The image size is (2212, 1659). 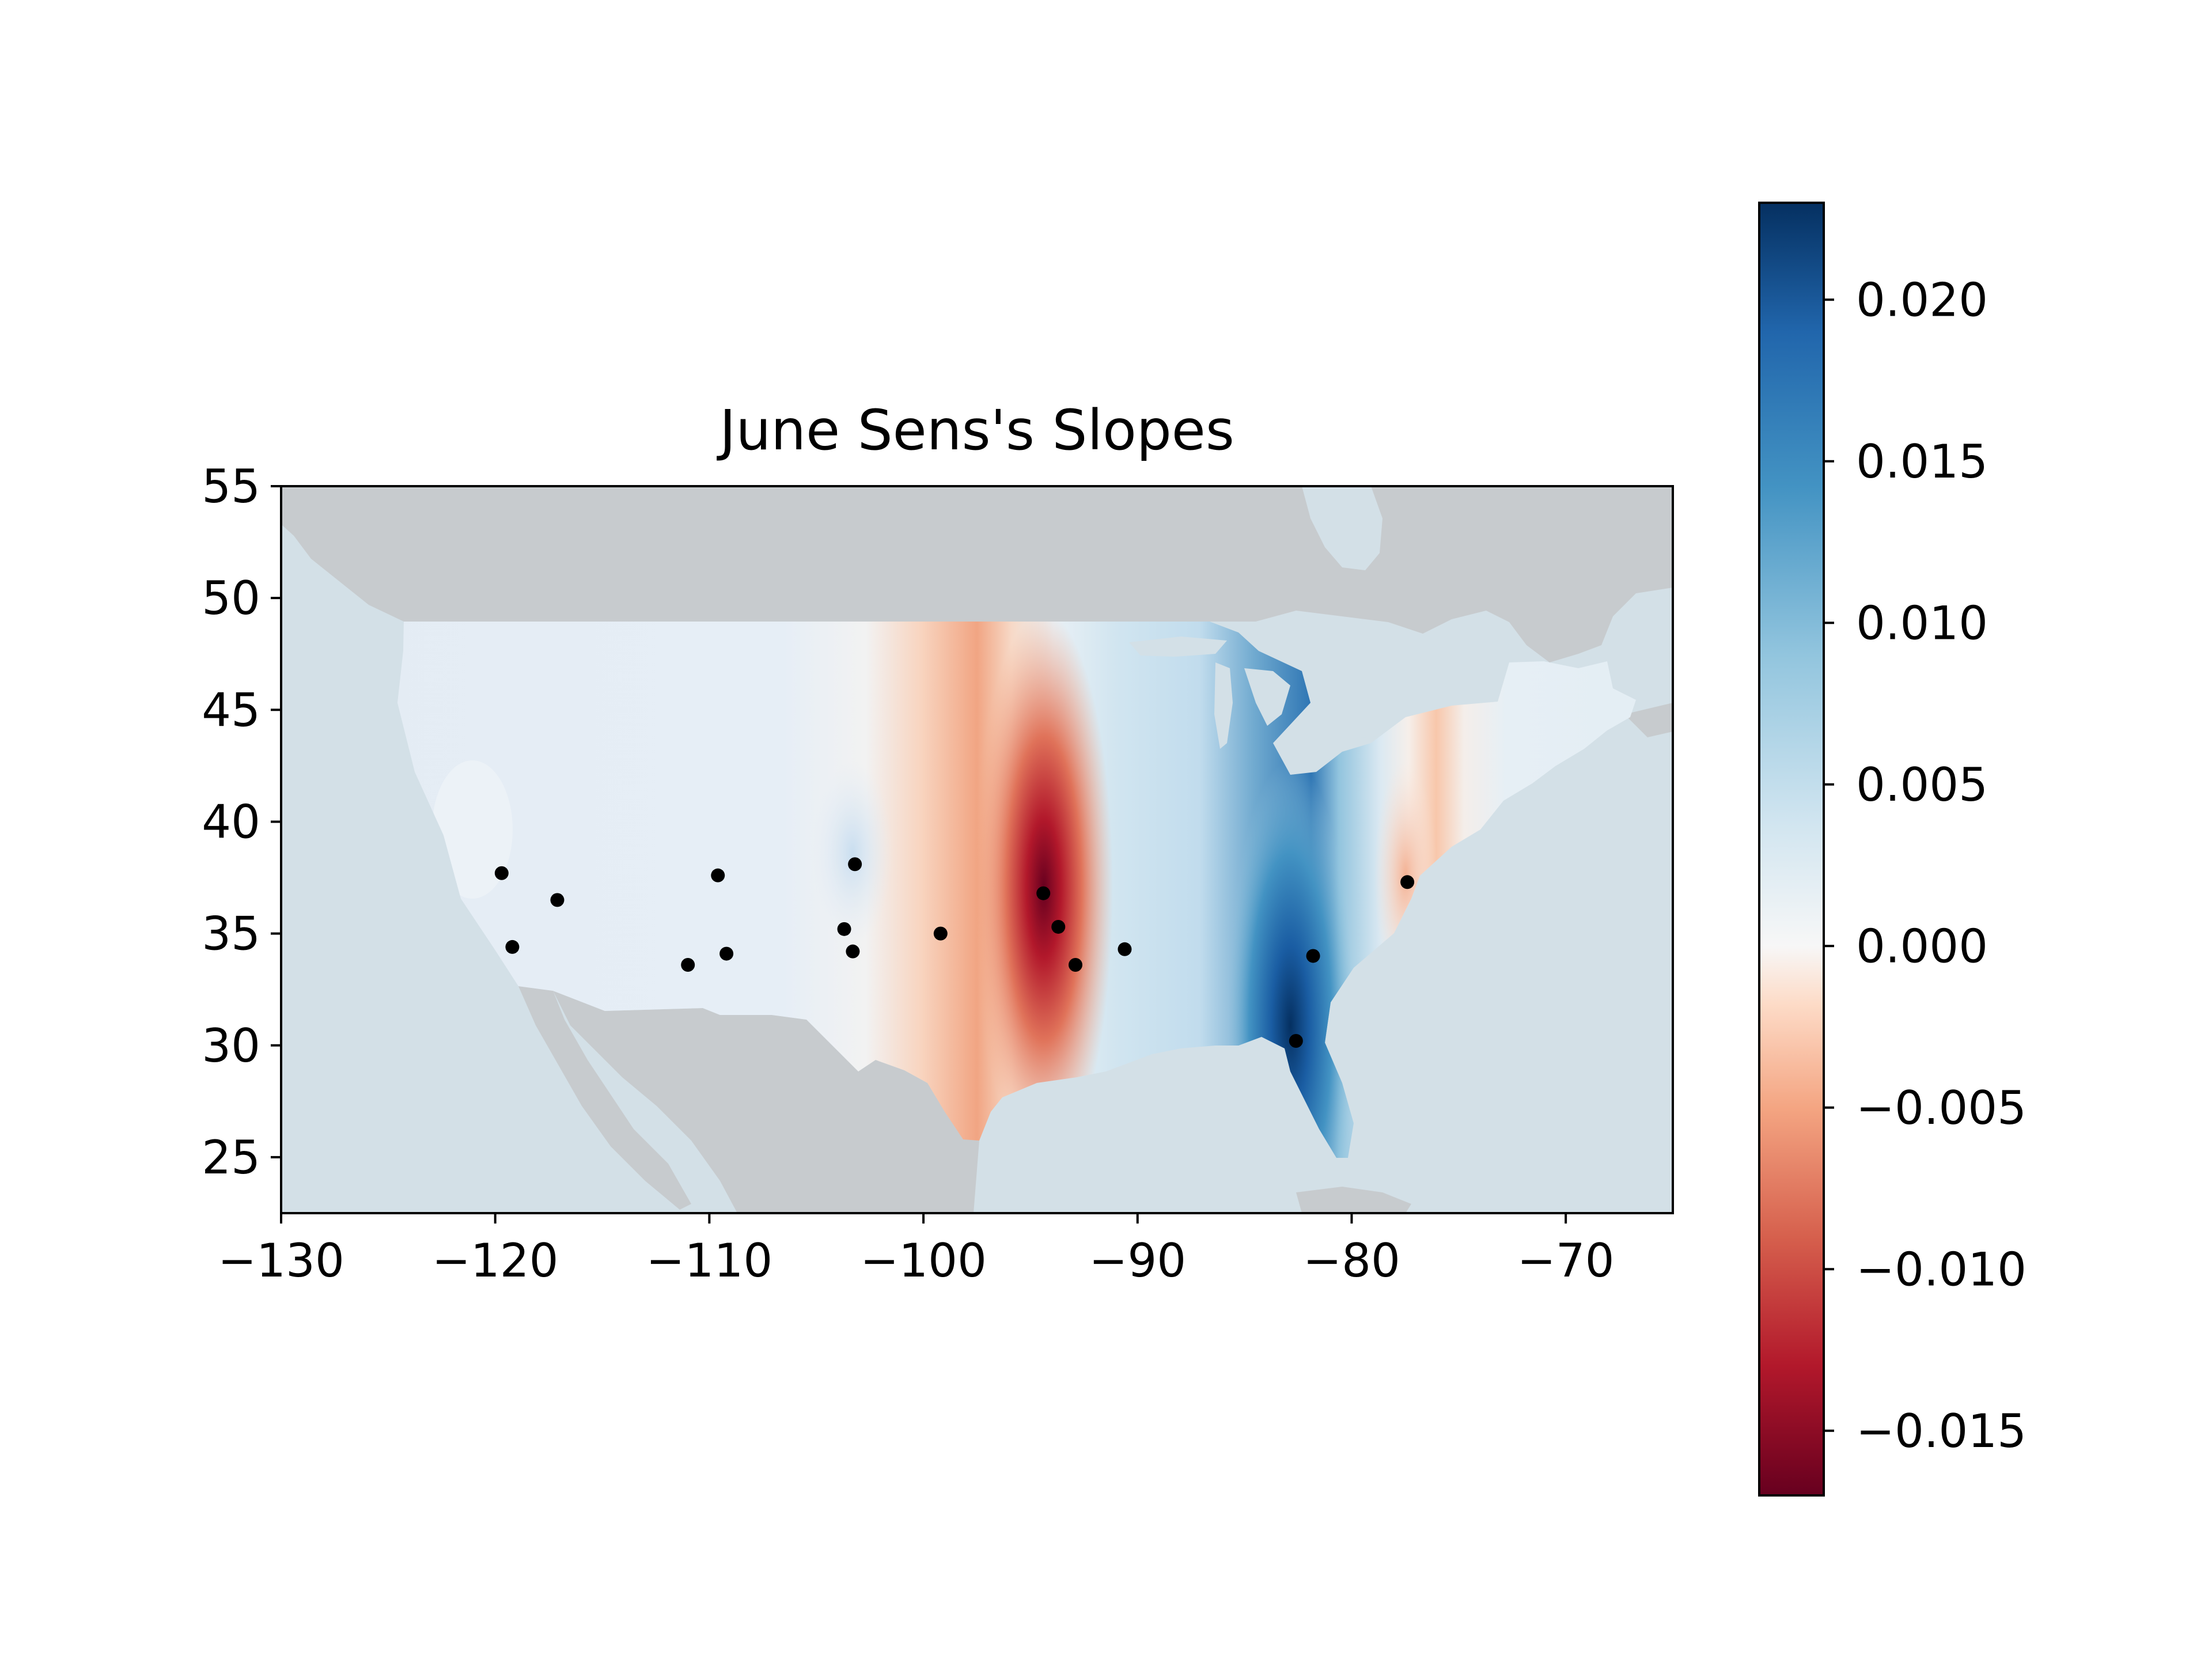 What do you see at coordinates (231, 1157) in the screenshot?
I see `y-tick-label: 25` at bounding box center [231, 1157].